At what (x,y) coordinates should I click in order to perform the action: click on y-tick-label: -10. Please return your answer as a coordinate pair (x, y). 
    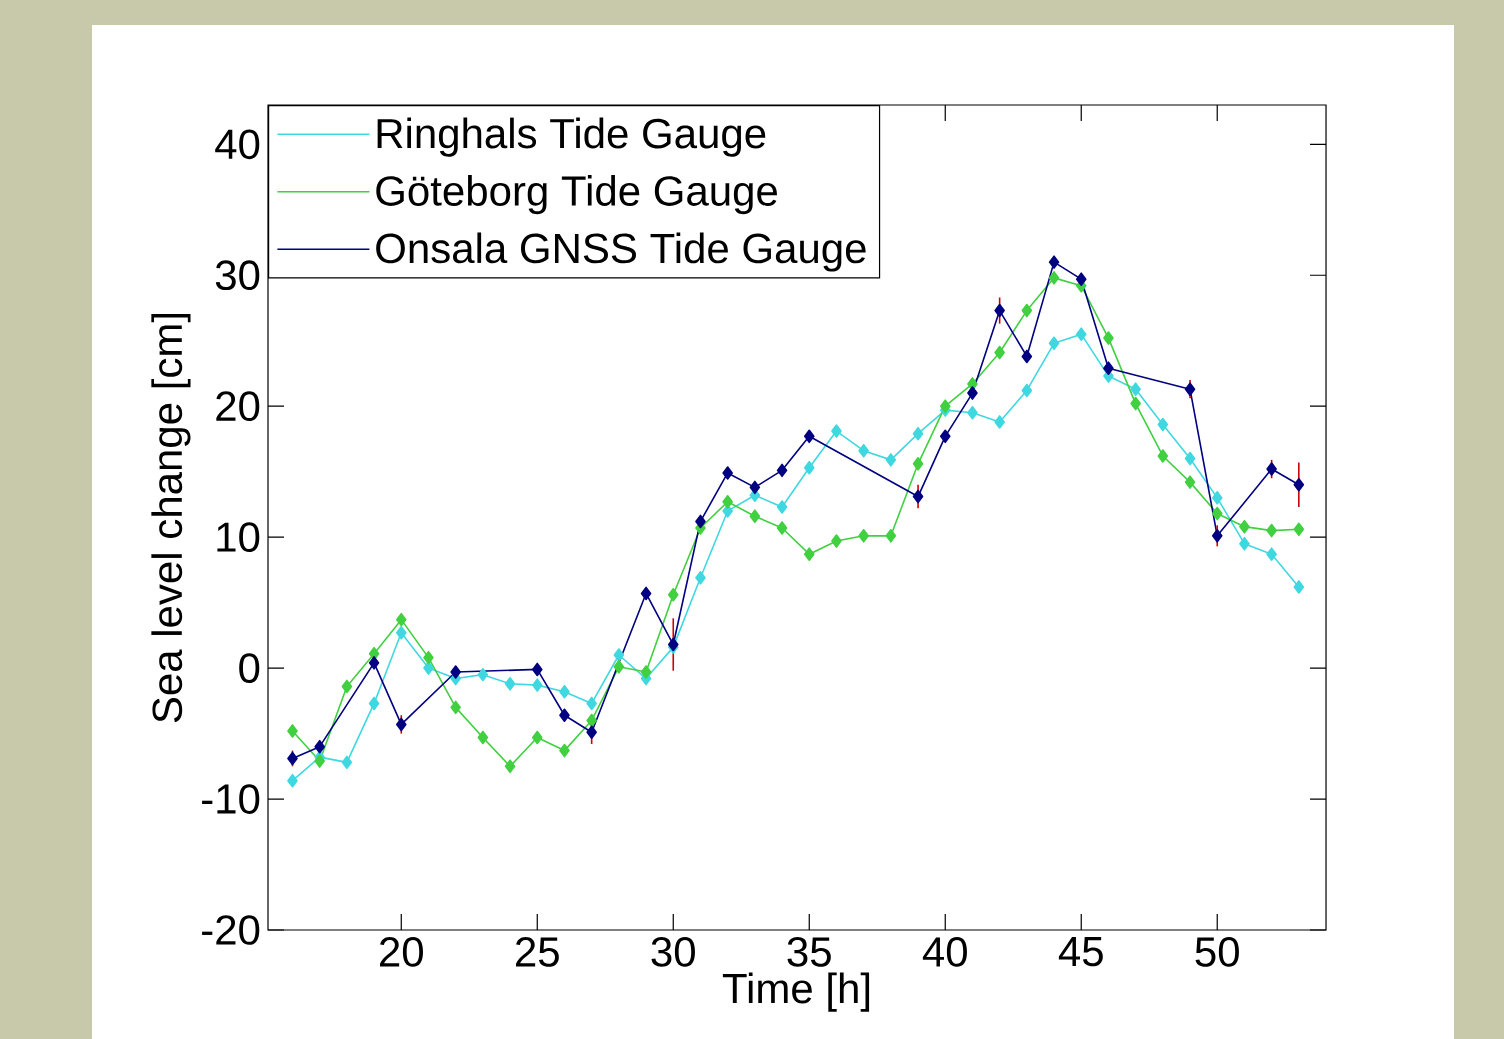
    Looking at the image, I should click on (231, 799).